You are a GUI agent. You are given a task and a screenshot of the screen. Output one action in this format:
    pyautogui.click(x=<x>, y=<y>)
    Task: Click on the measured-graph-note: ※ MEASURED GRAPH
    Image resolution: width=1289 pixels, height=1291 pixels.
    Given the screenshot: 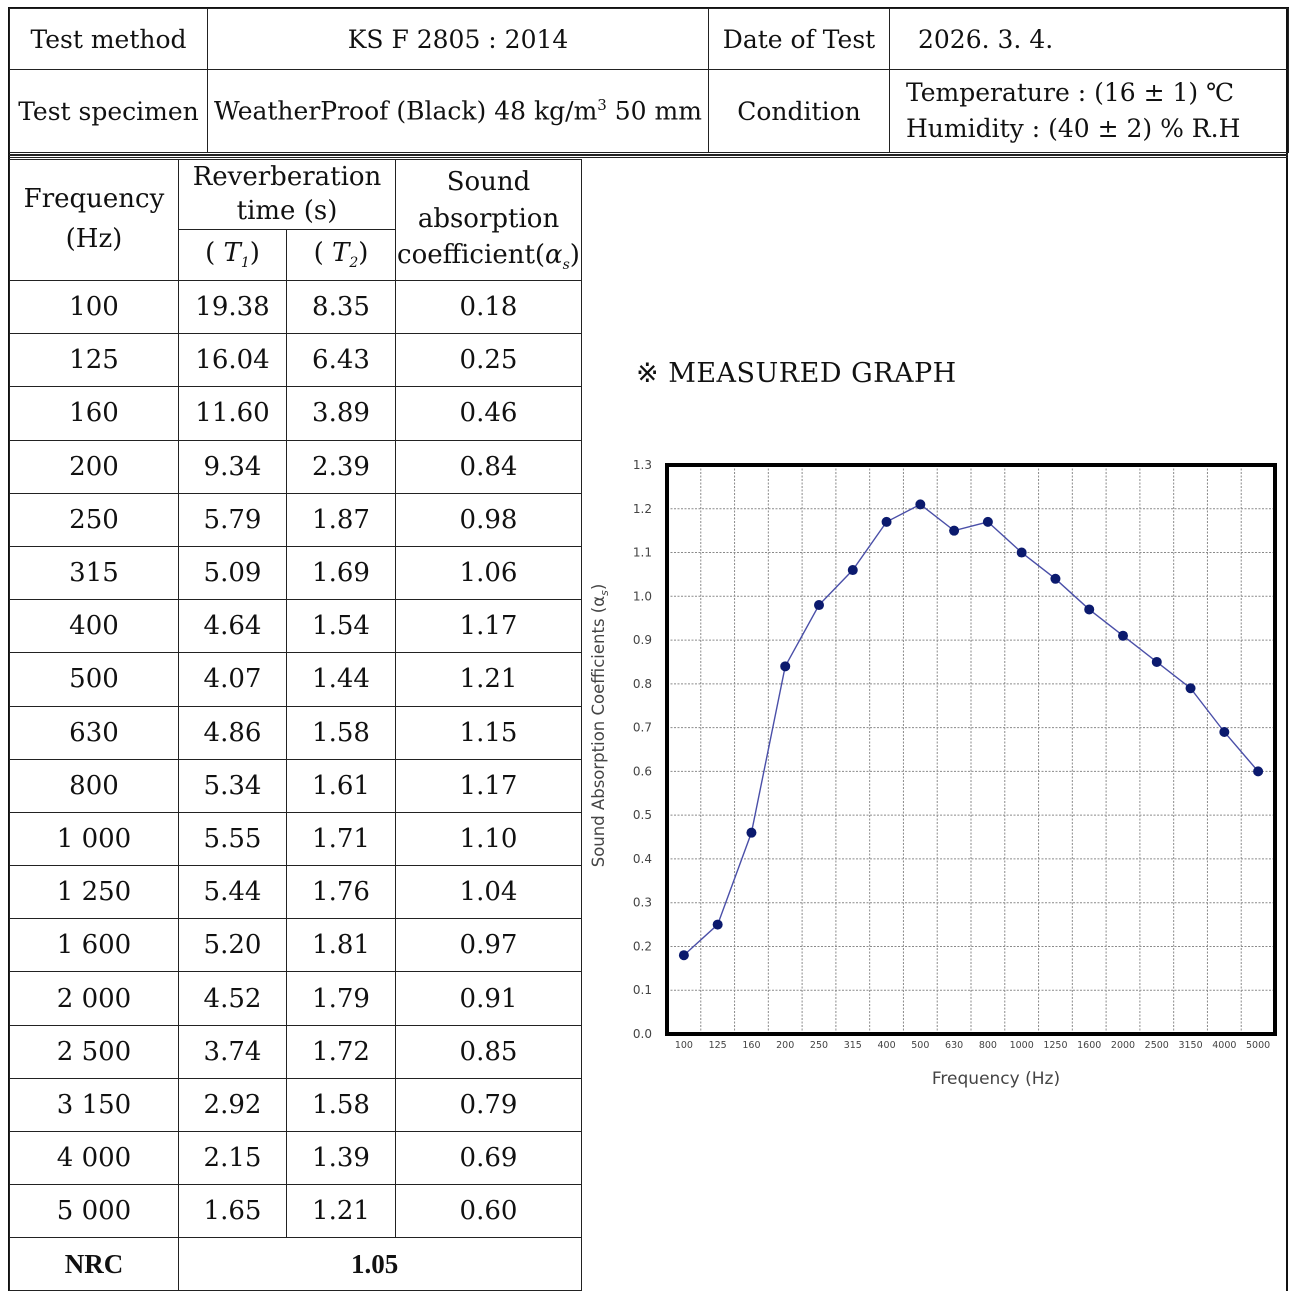 What is the action you would take?
    pyautogui.click(x=796, y=373)
    